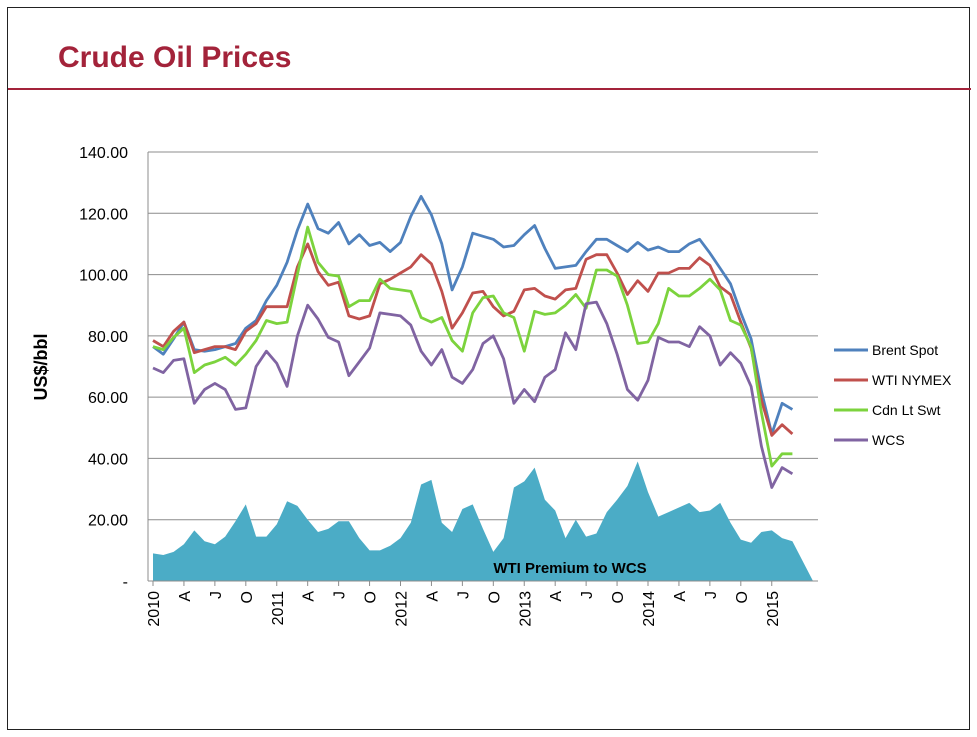 Image resolution: width=977 pixels, height=737 pixels. Describe the element at coordinates (41, 366) in the screenshot. I see `y-axis-label: US$/bbl` at that location.